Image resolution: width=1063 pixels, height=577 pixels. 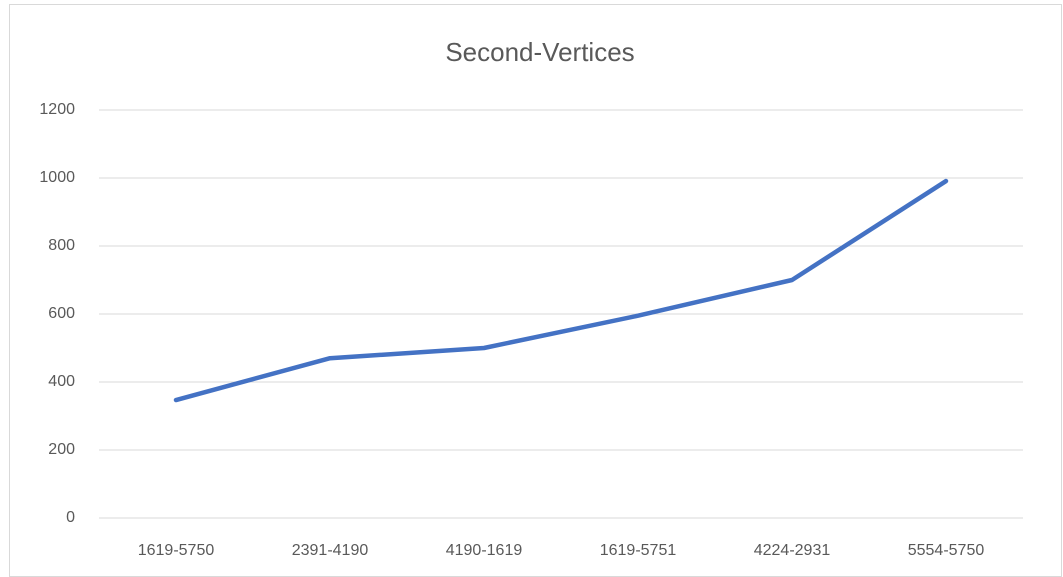 I want to click on y-tick-label: 800, so click(x=61, y=245).